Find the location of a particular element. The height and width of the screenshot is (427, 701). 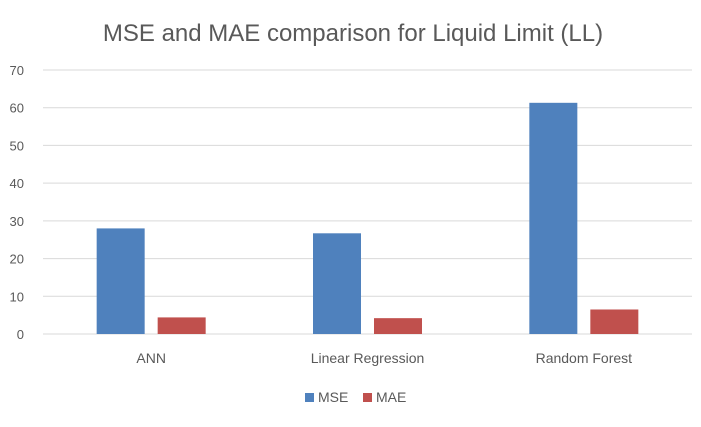

bar-mse-linear-regression is located at coordinates (337, 283).